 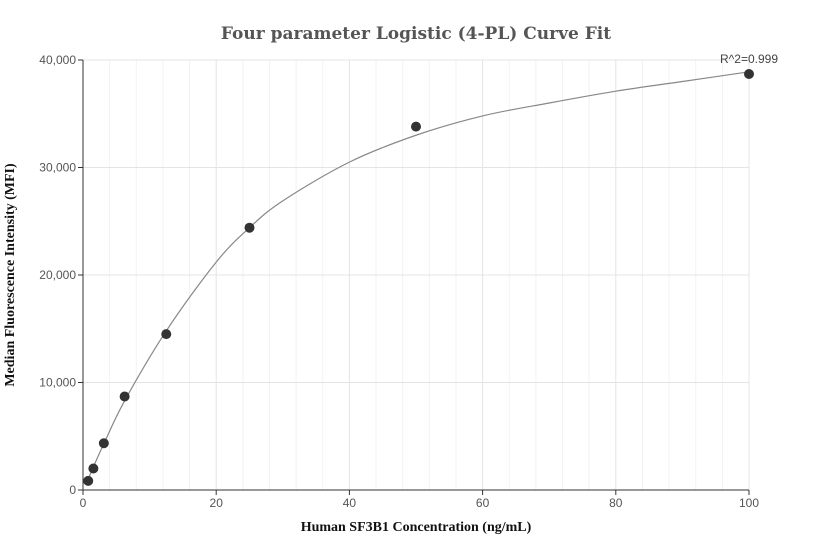 I want to click on y-tick-label: 20,000, so click(x=57, y=275).